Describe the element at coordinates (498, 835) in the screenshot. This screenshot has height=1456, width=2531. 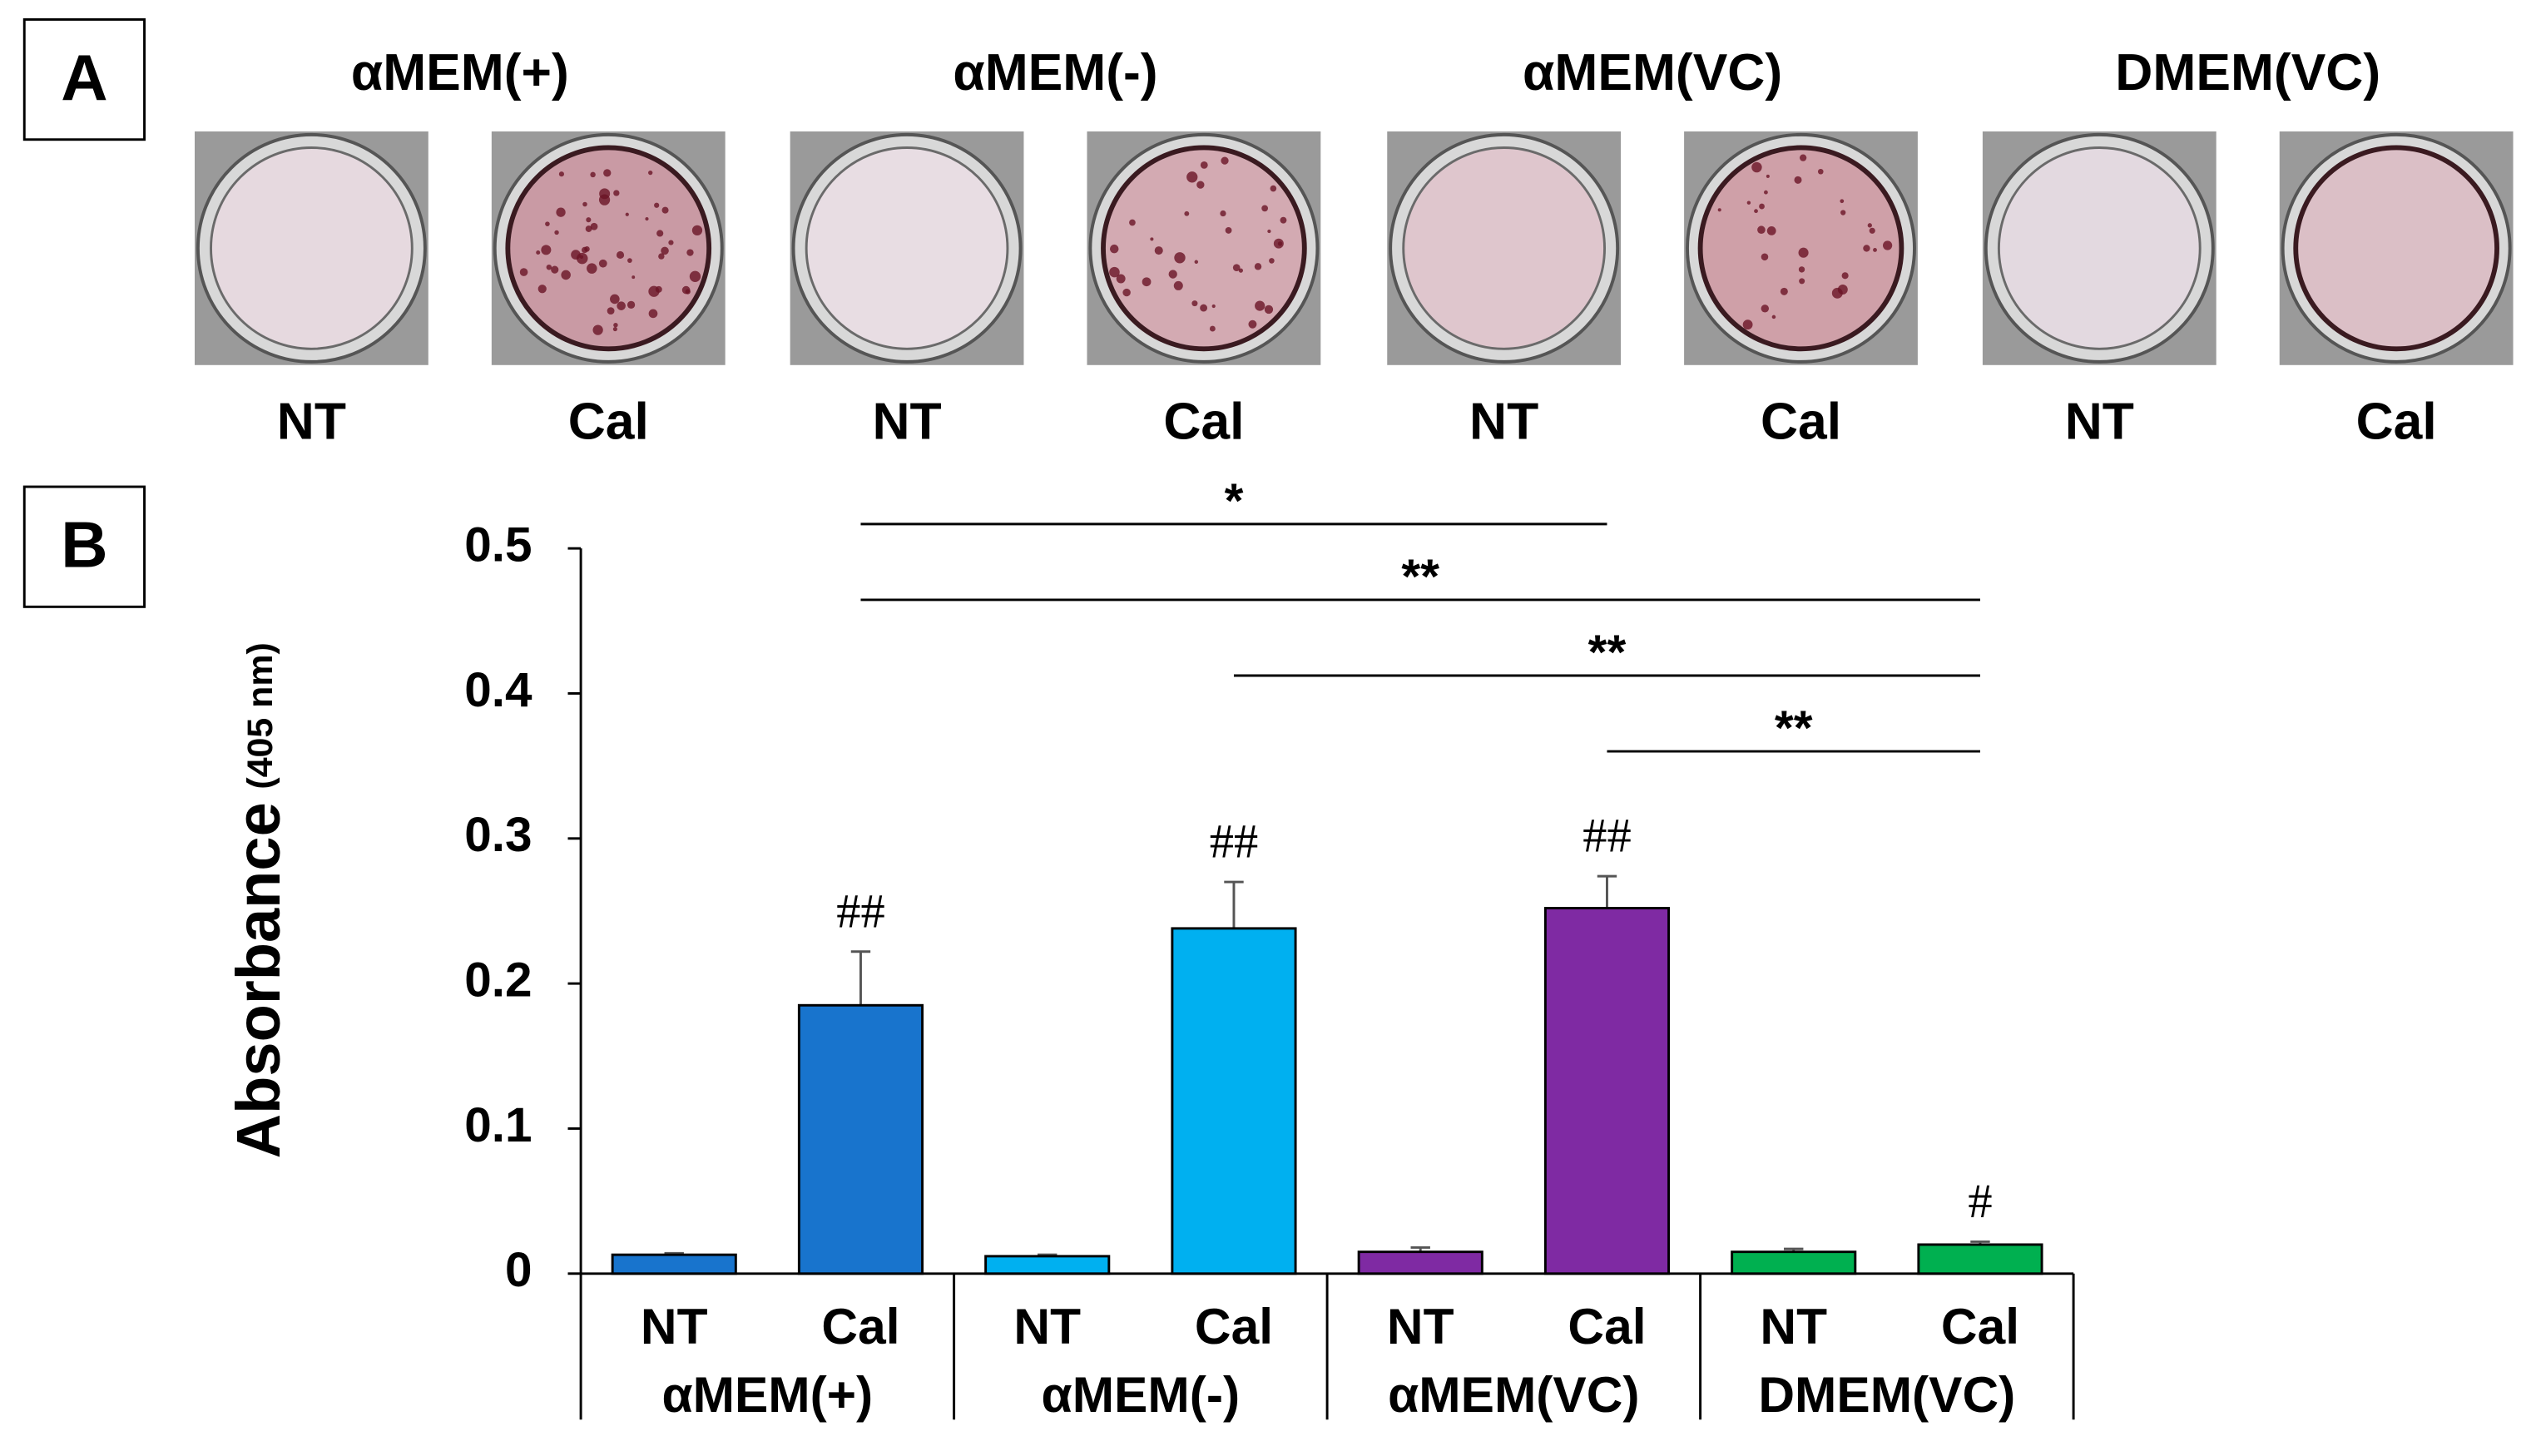
I see `y-tick-label: 0.3` at that location.